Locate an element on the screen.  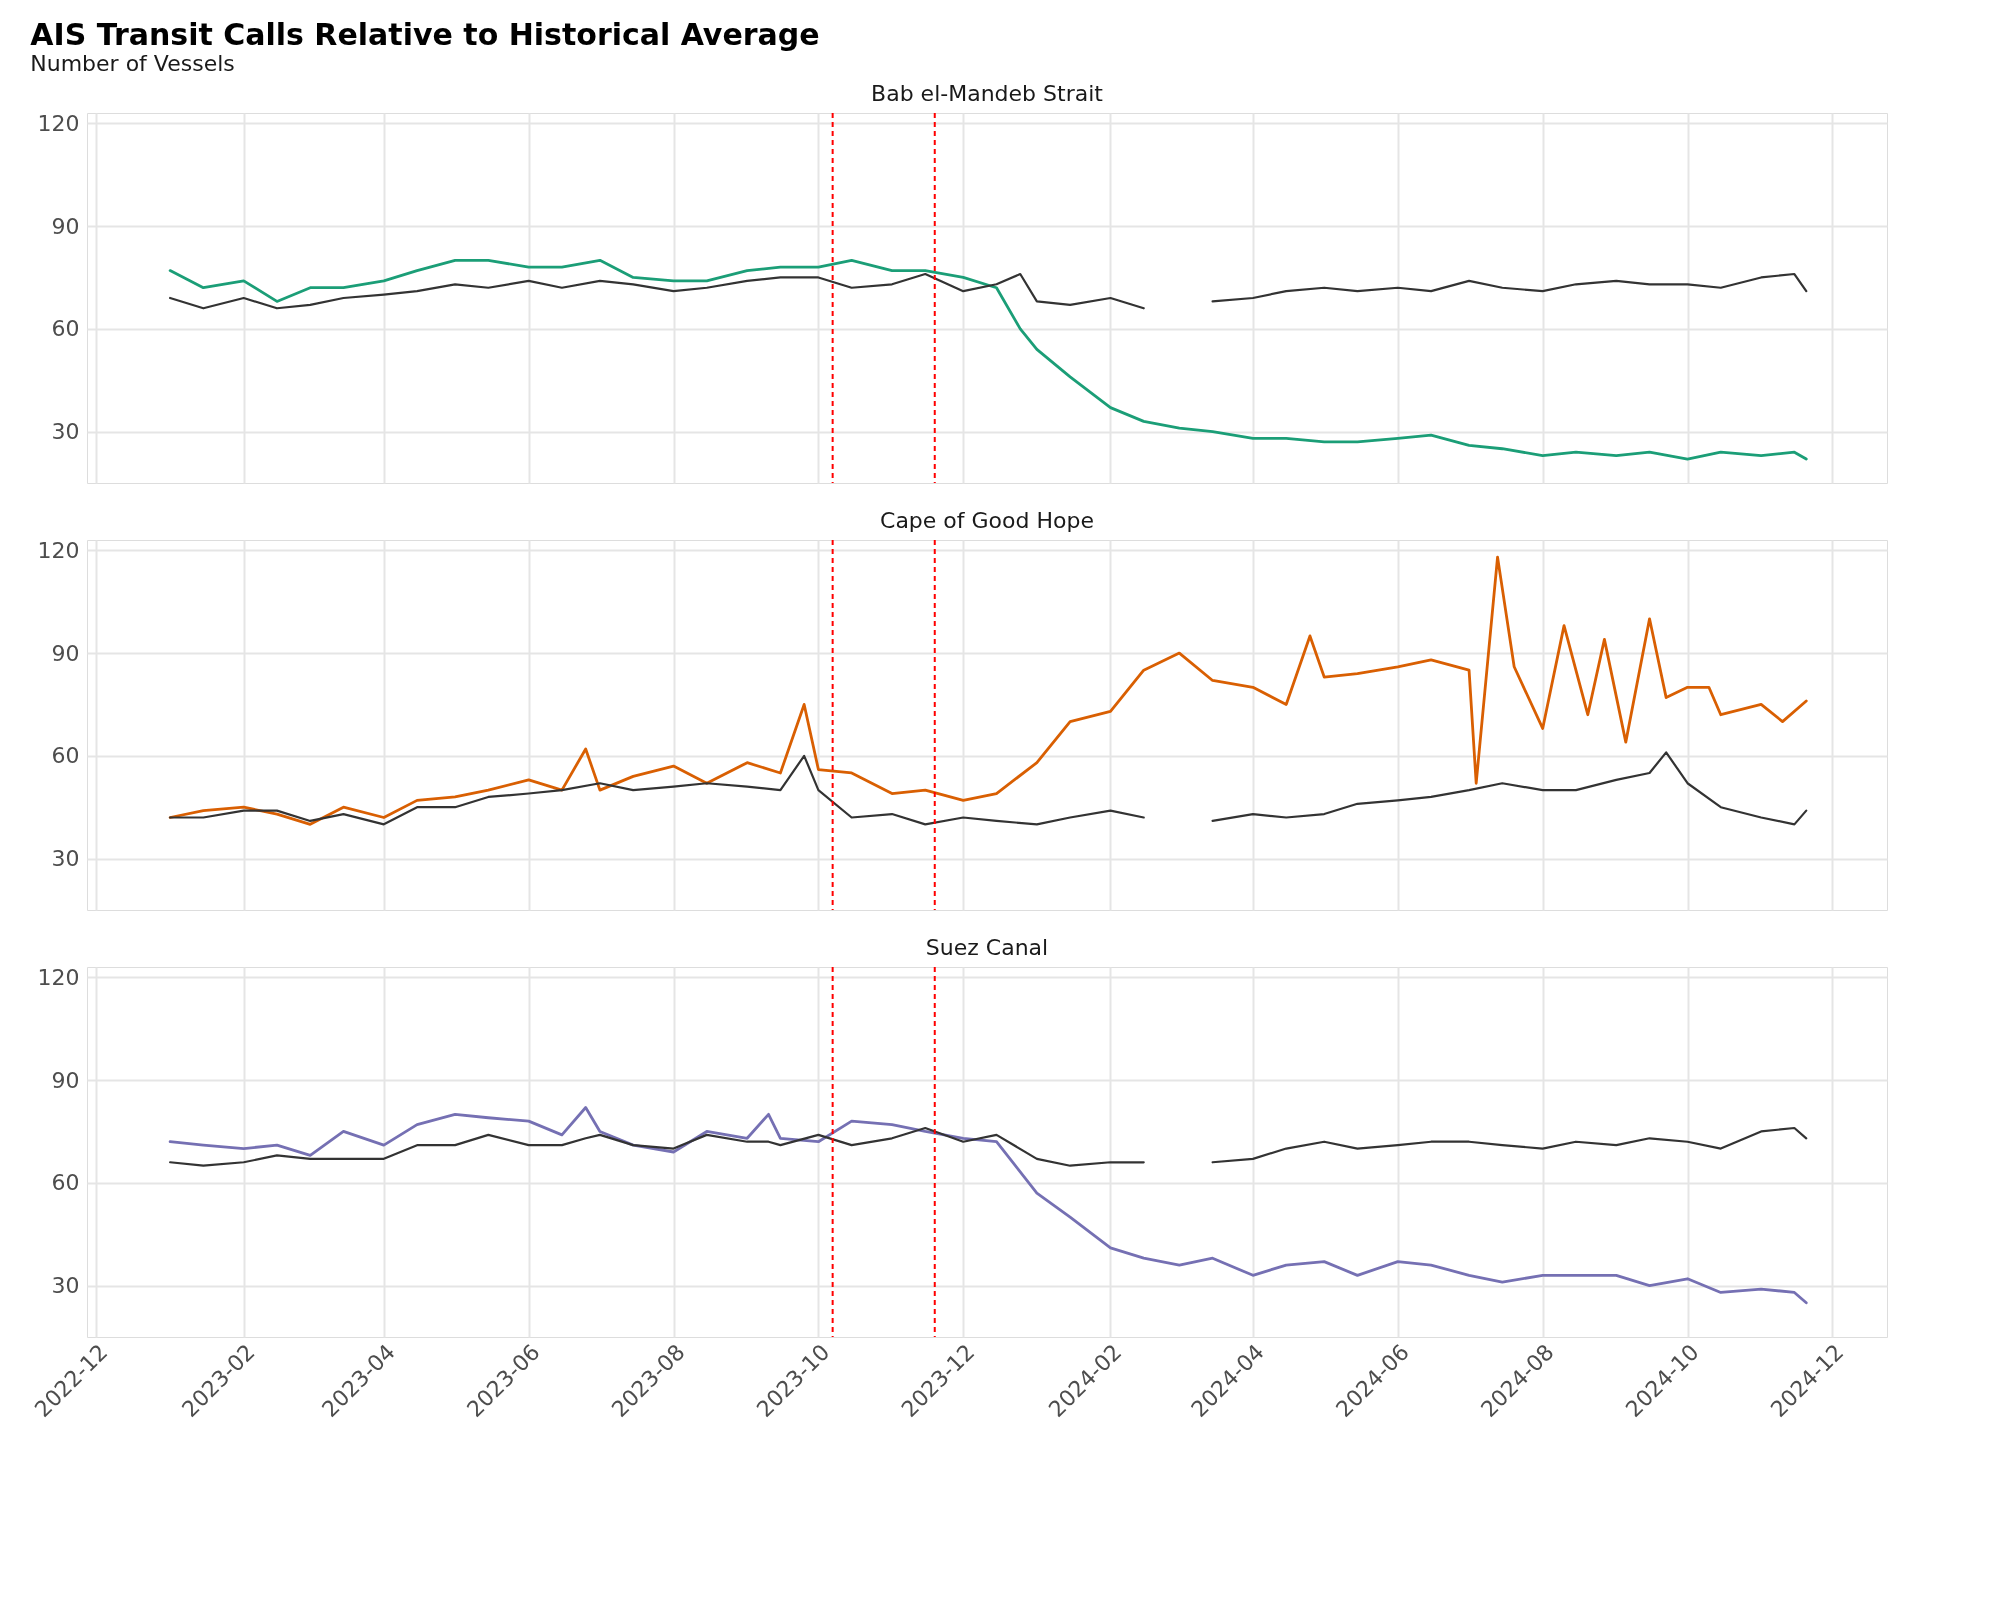
text: Bab el-Mandeb Strait is located at coordinates (987, 93).